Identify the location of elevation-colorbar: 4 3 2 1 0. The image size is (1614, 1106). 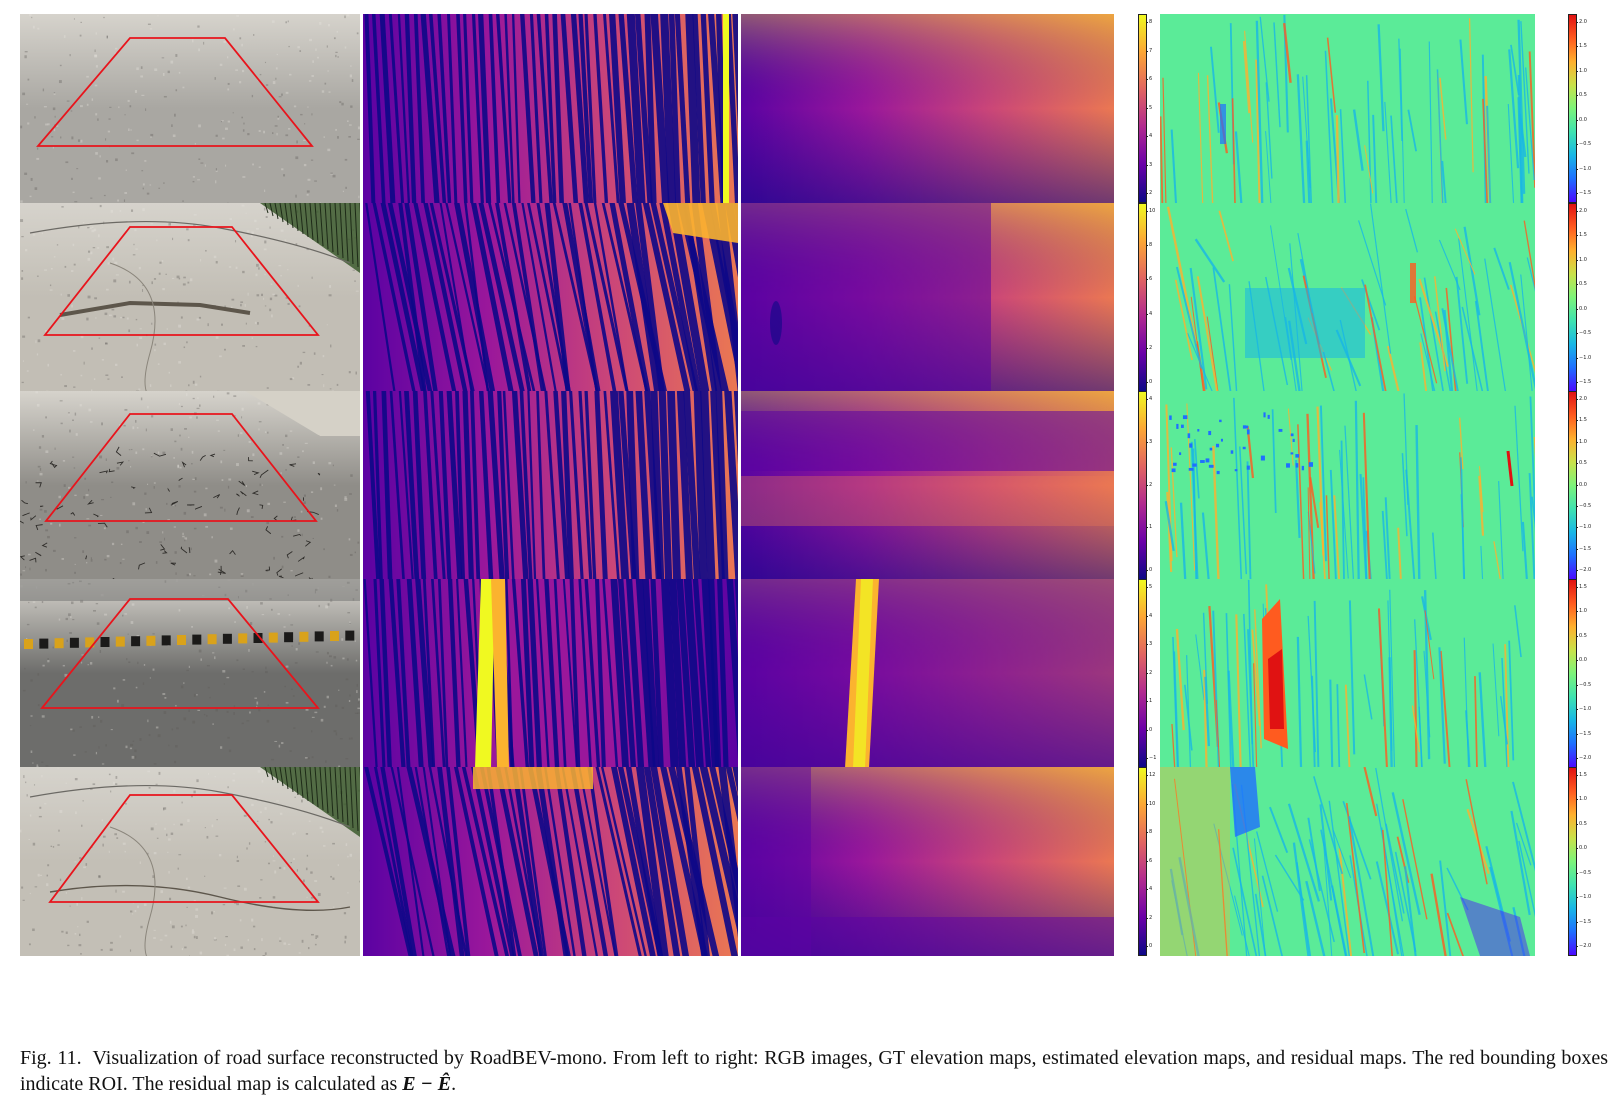
(1146, 485).